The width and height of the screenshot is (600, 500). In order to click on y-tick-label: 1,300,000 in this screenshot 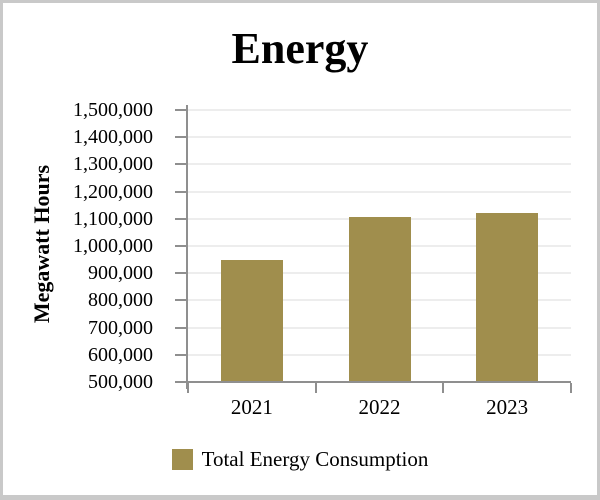, I will do `click(113, 164)`.